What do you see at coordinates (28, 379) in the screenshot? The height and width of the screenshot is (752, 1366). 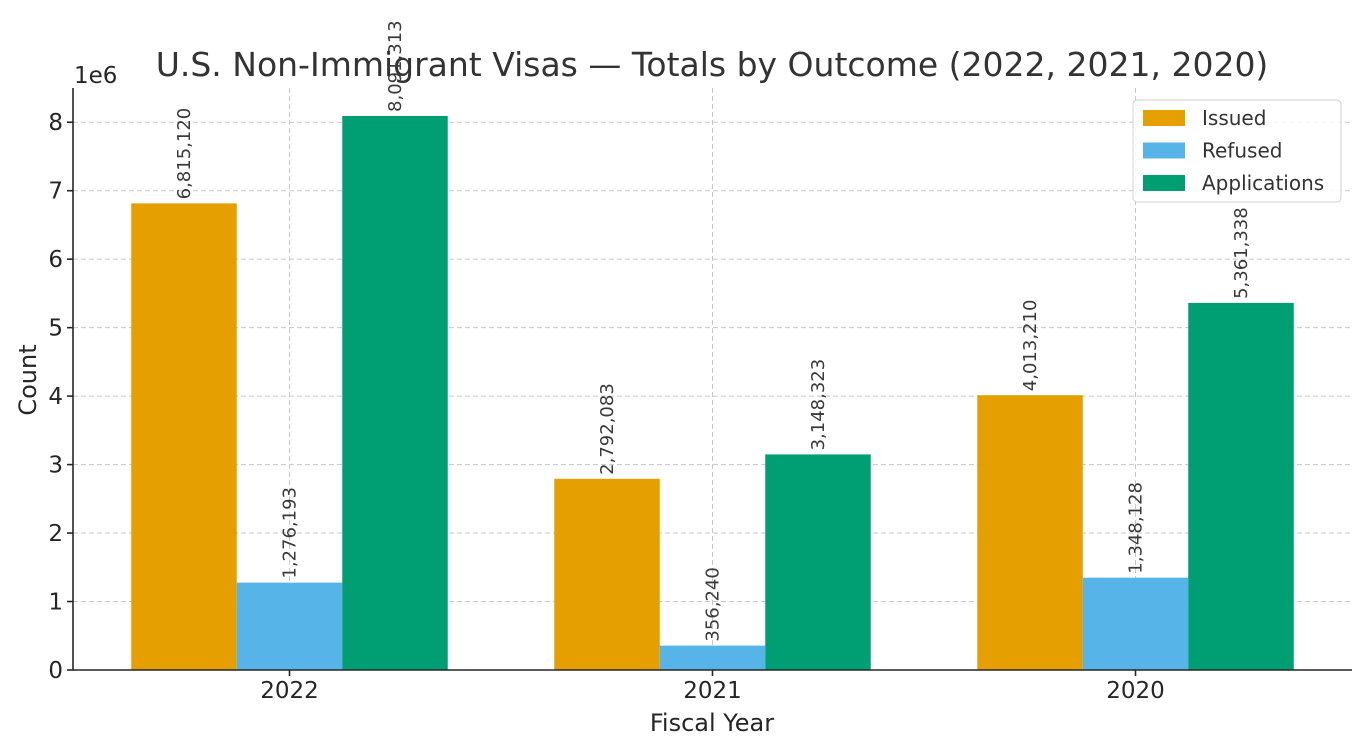 I see `y-axis-label: Count` at bounding box center [28, 379].